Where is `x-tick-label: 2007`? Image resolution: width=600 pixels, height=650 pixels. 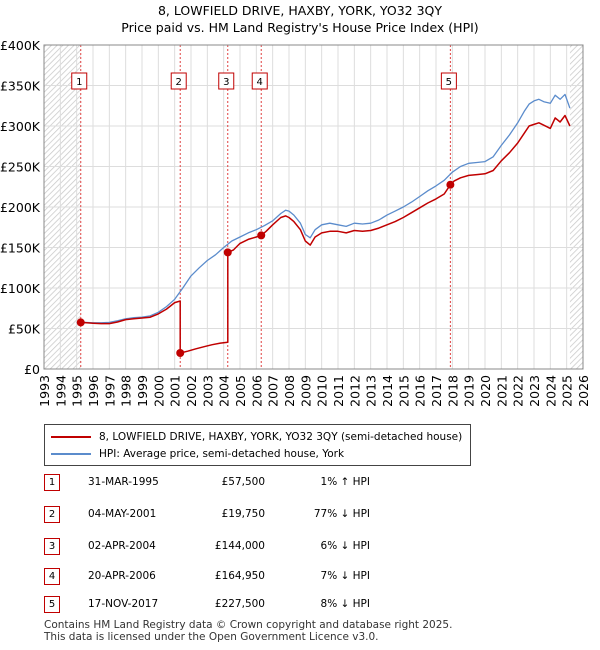 x-tick-label: 2007 is located at coordinates (273, 391).